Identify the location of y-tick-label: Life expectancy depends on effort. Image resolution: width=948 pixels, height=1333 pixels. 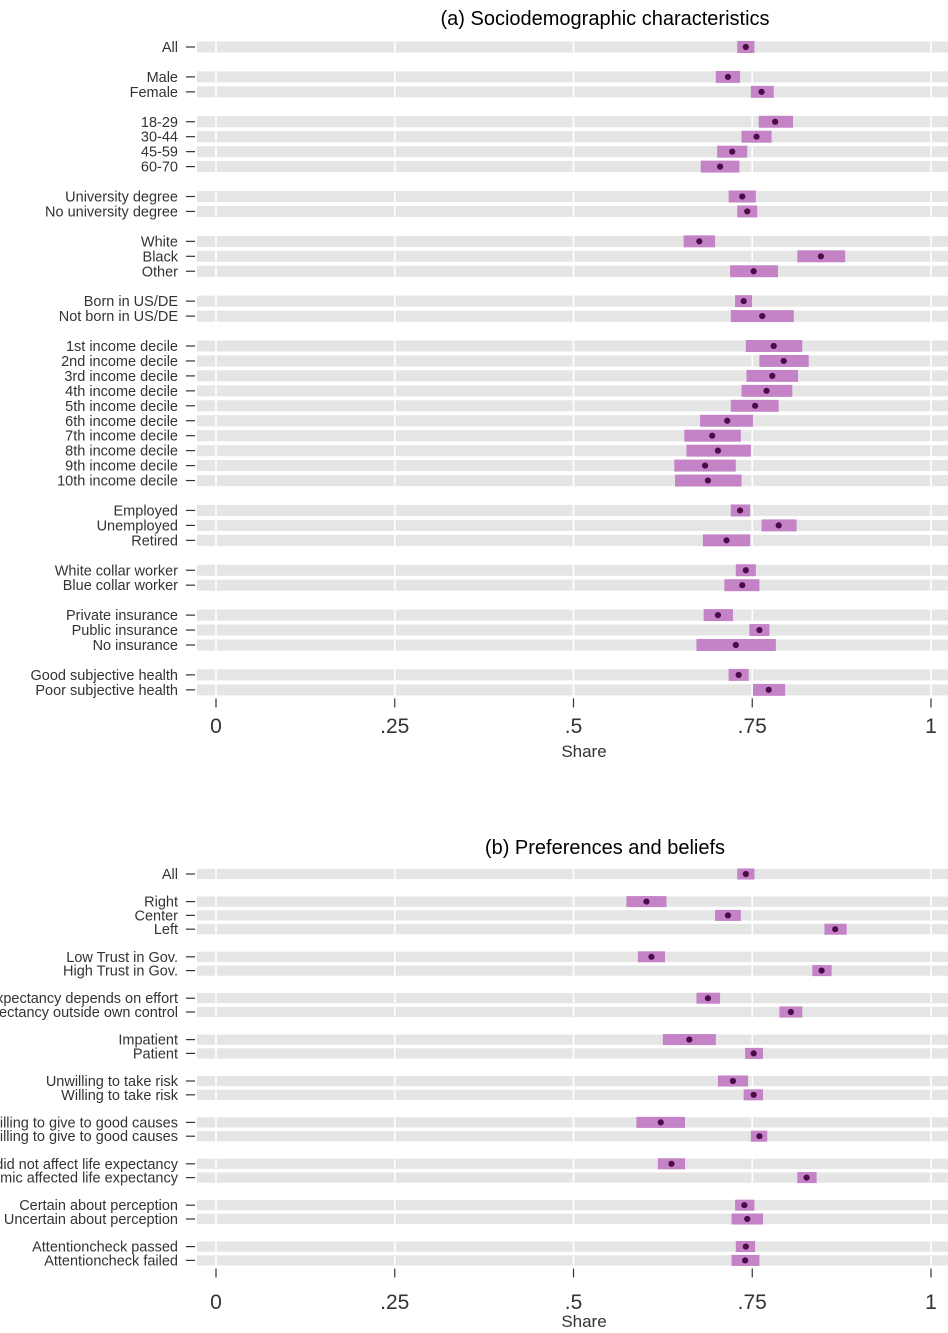
(89, 999).